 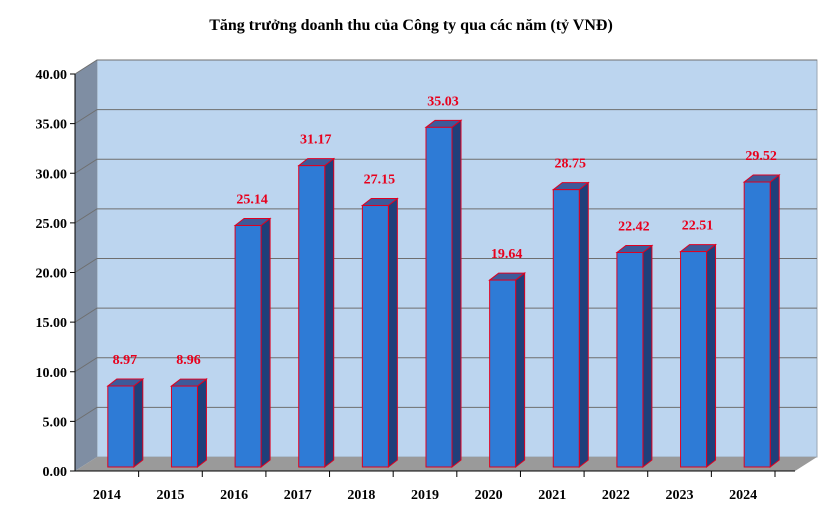 I want to click on data-label: 31.17, so click(x=316, y=140).